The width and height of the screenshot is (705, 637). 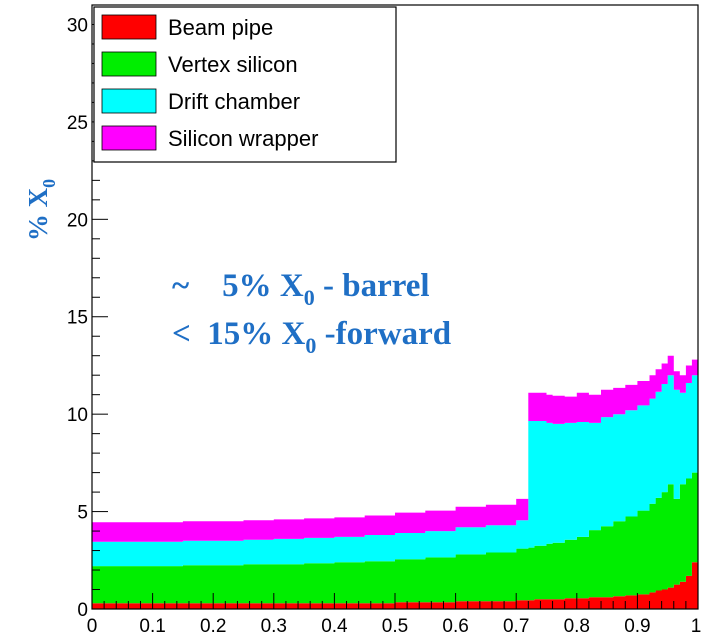 I want to click on x-tick-label: 0.1, so click(x=152, y=626).